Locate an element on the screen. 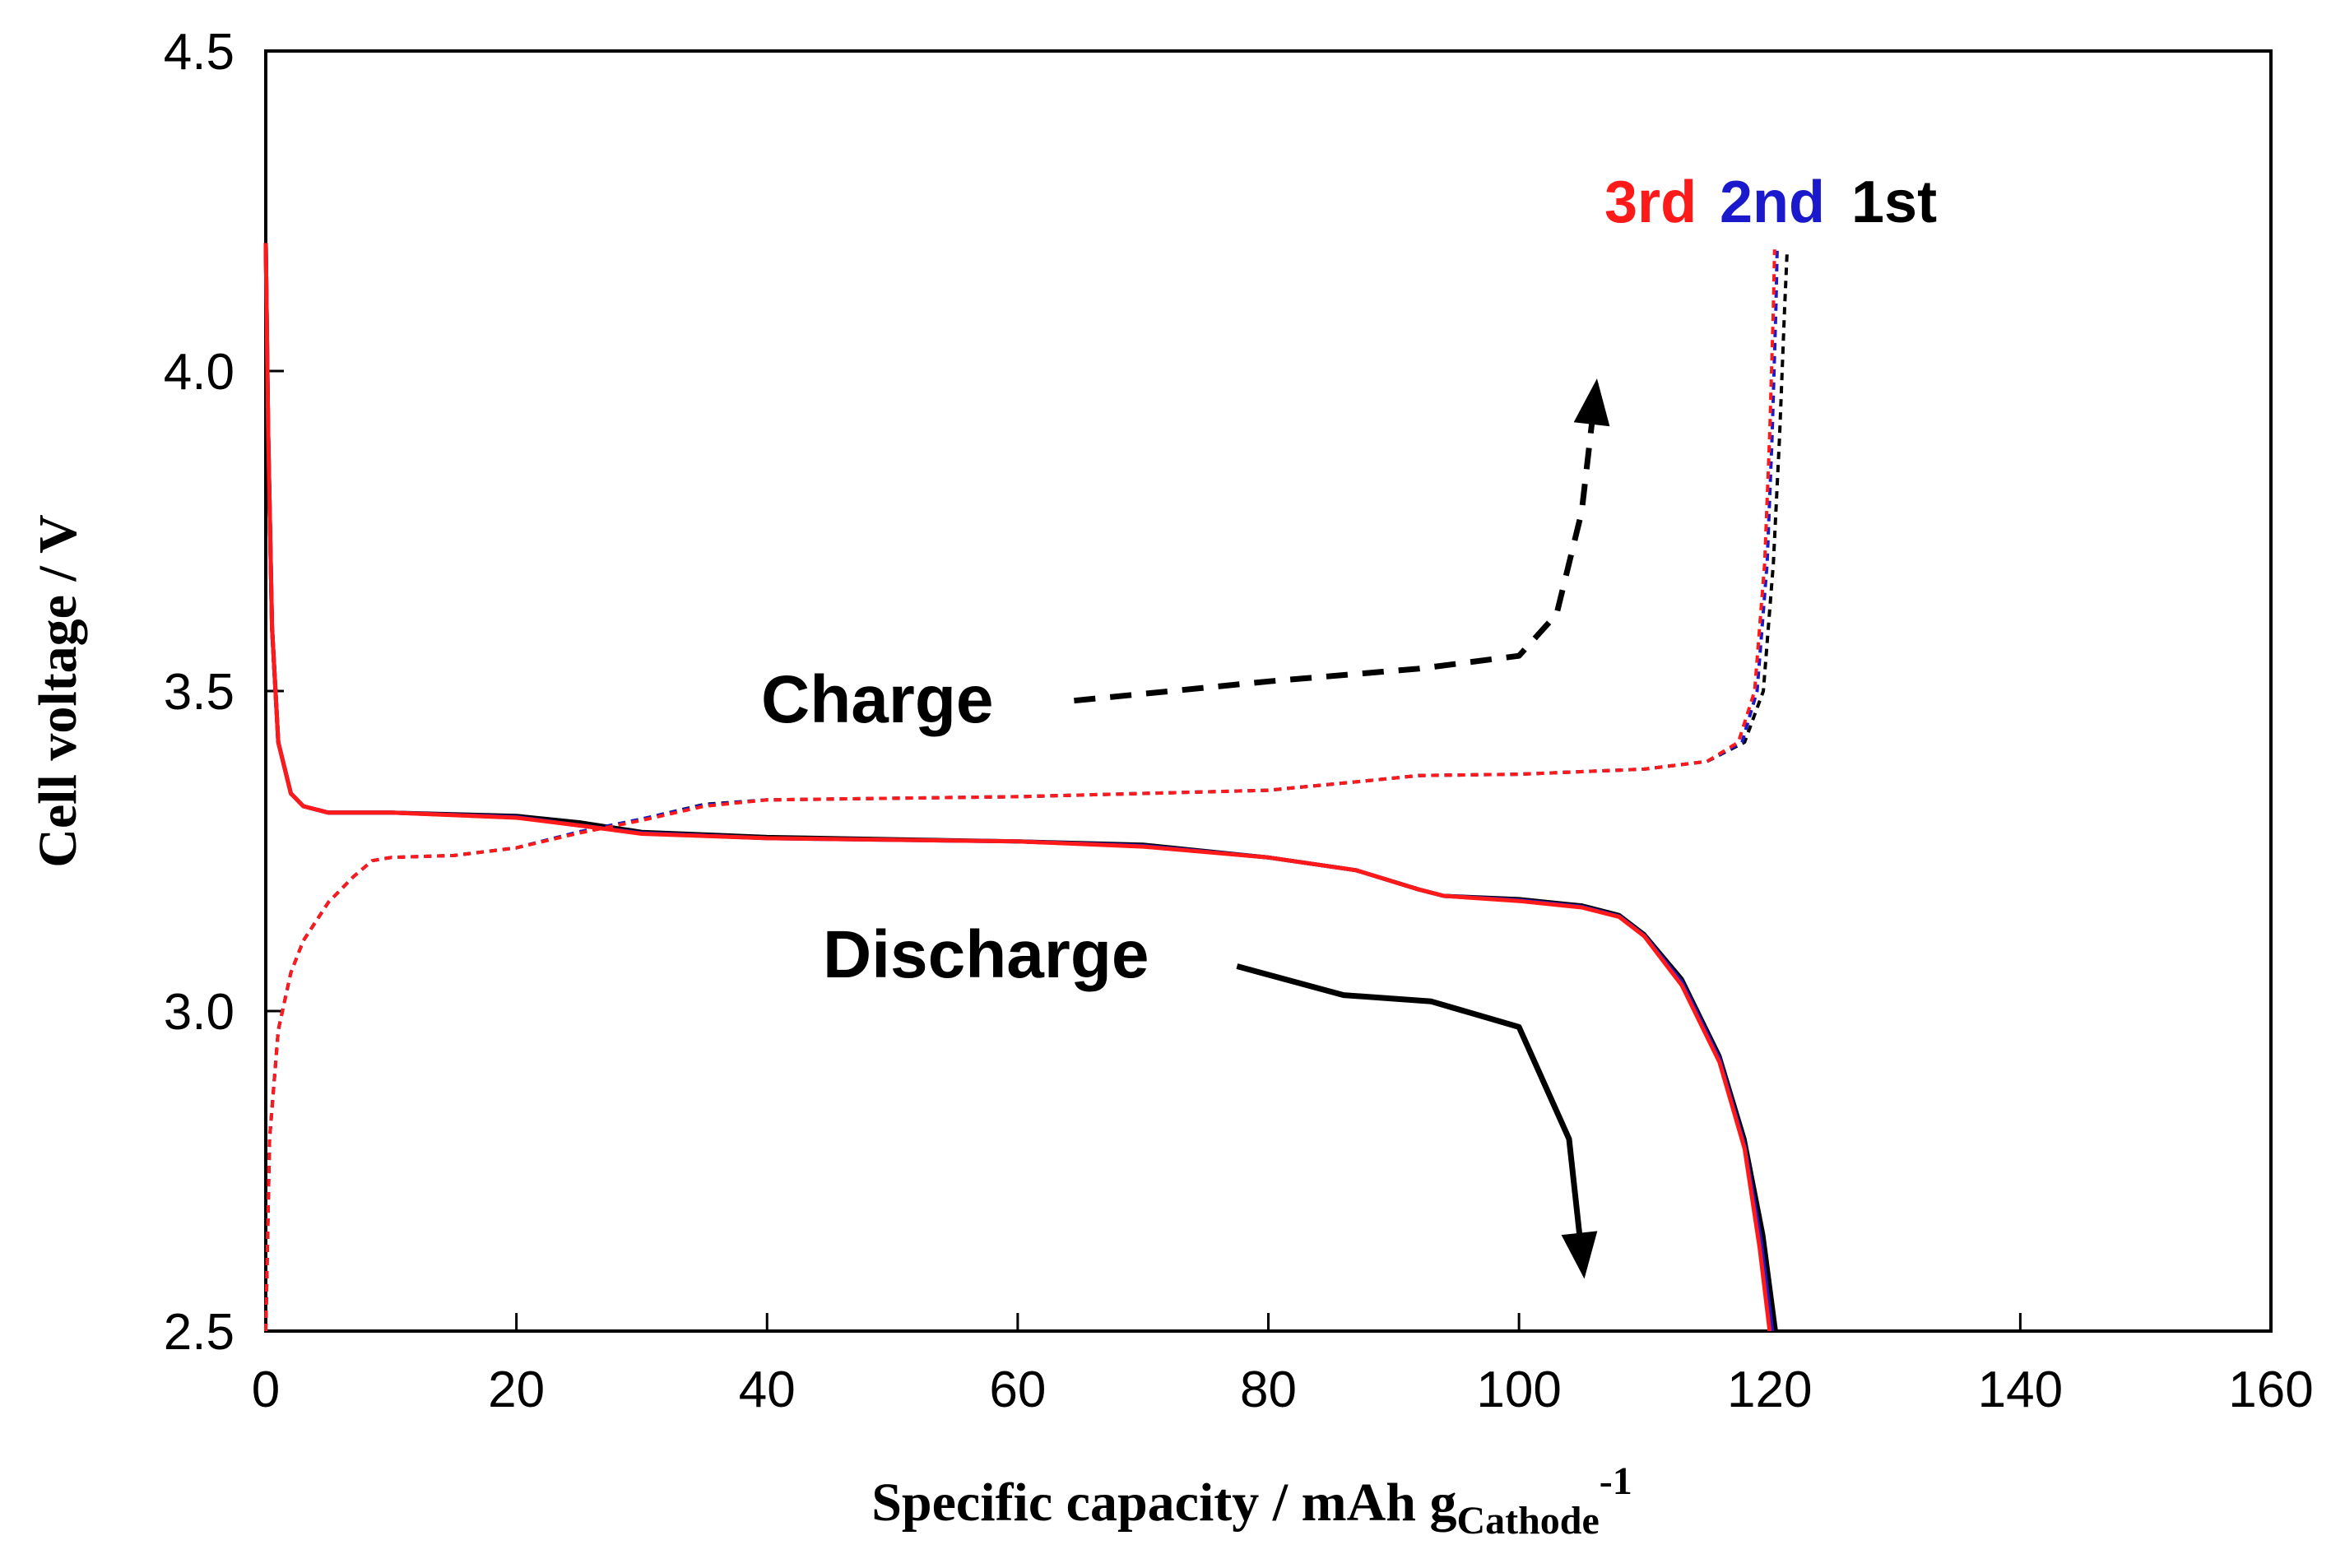 The height and width of the screenshot is (1568, 2331). y-tick-label: 3.0 is located at coordinates (199, 1012).